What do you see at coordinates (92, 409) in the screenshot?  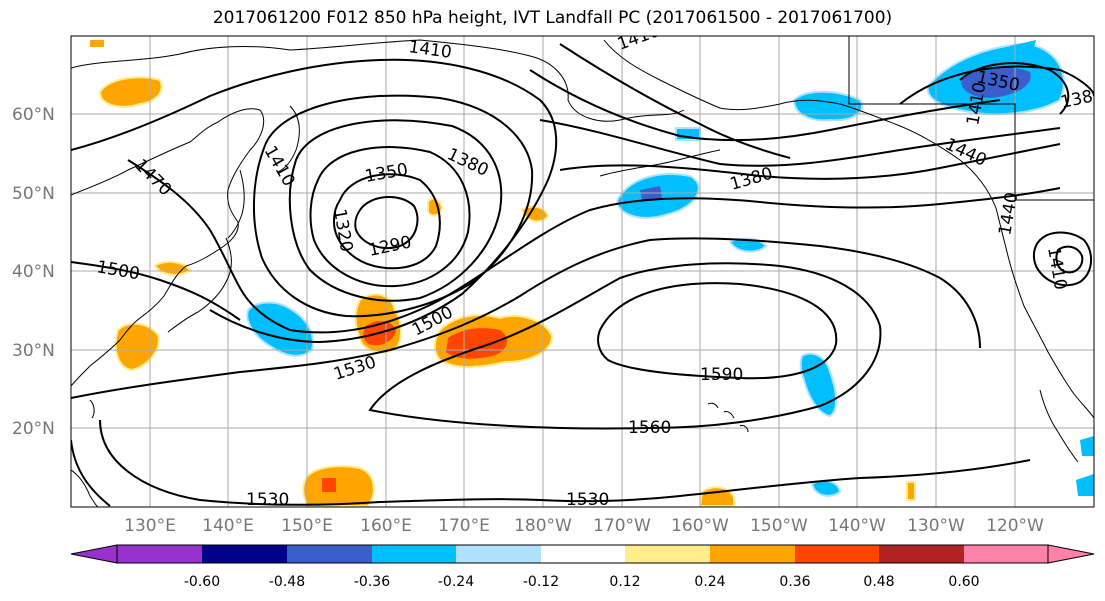 I see `coast-taiwan` at bounding box center [92, 409].